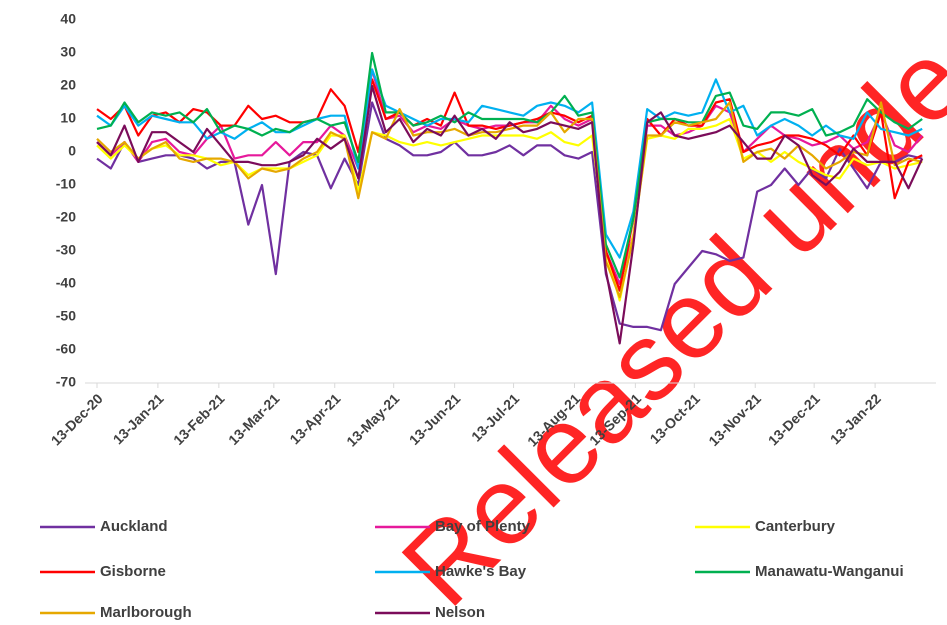 This screenshot has width=947, height=625. What do you see at coordinates (146, 612) in the screenshot?
I see `legend-label: Marlborough` at bounding box center [146, 612].